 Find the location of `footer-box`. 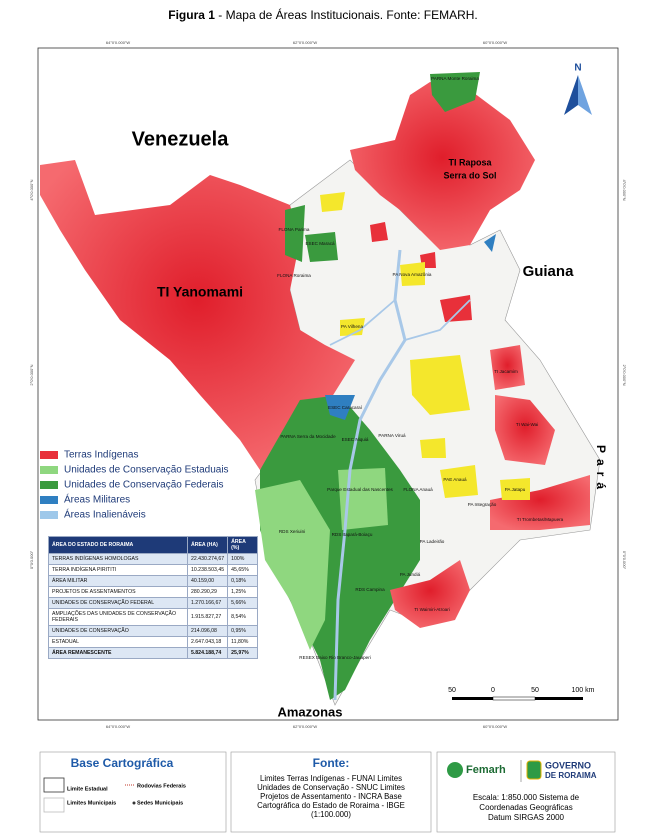

footer-box is located at coordinates (526, 792).